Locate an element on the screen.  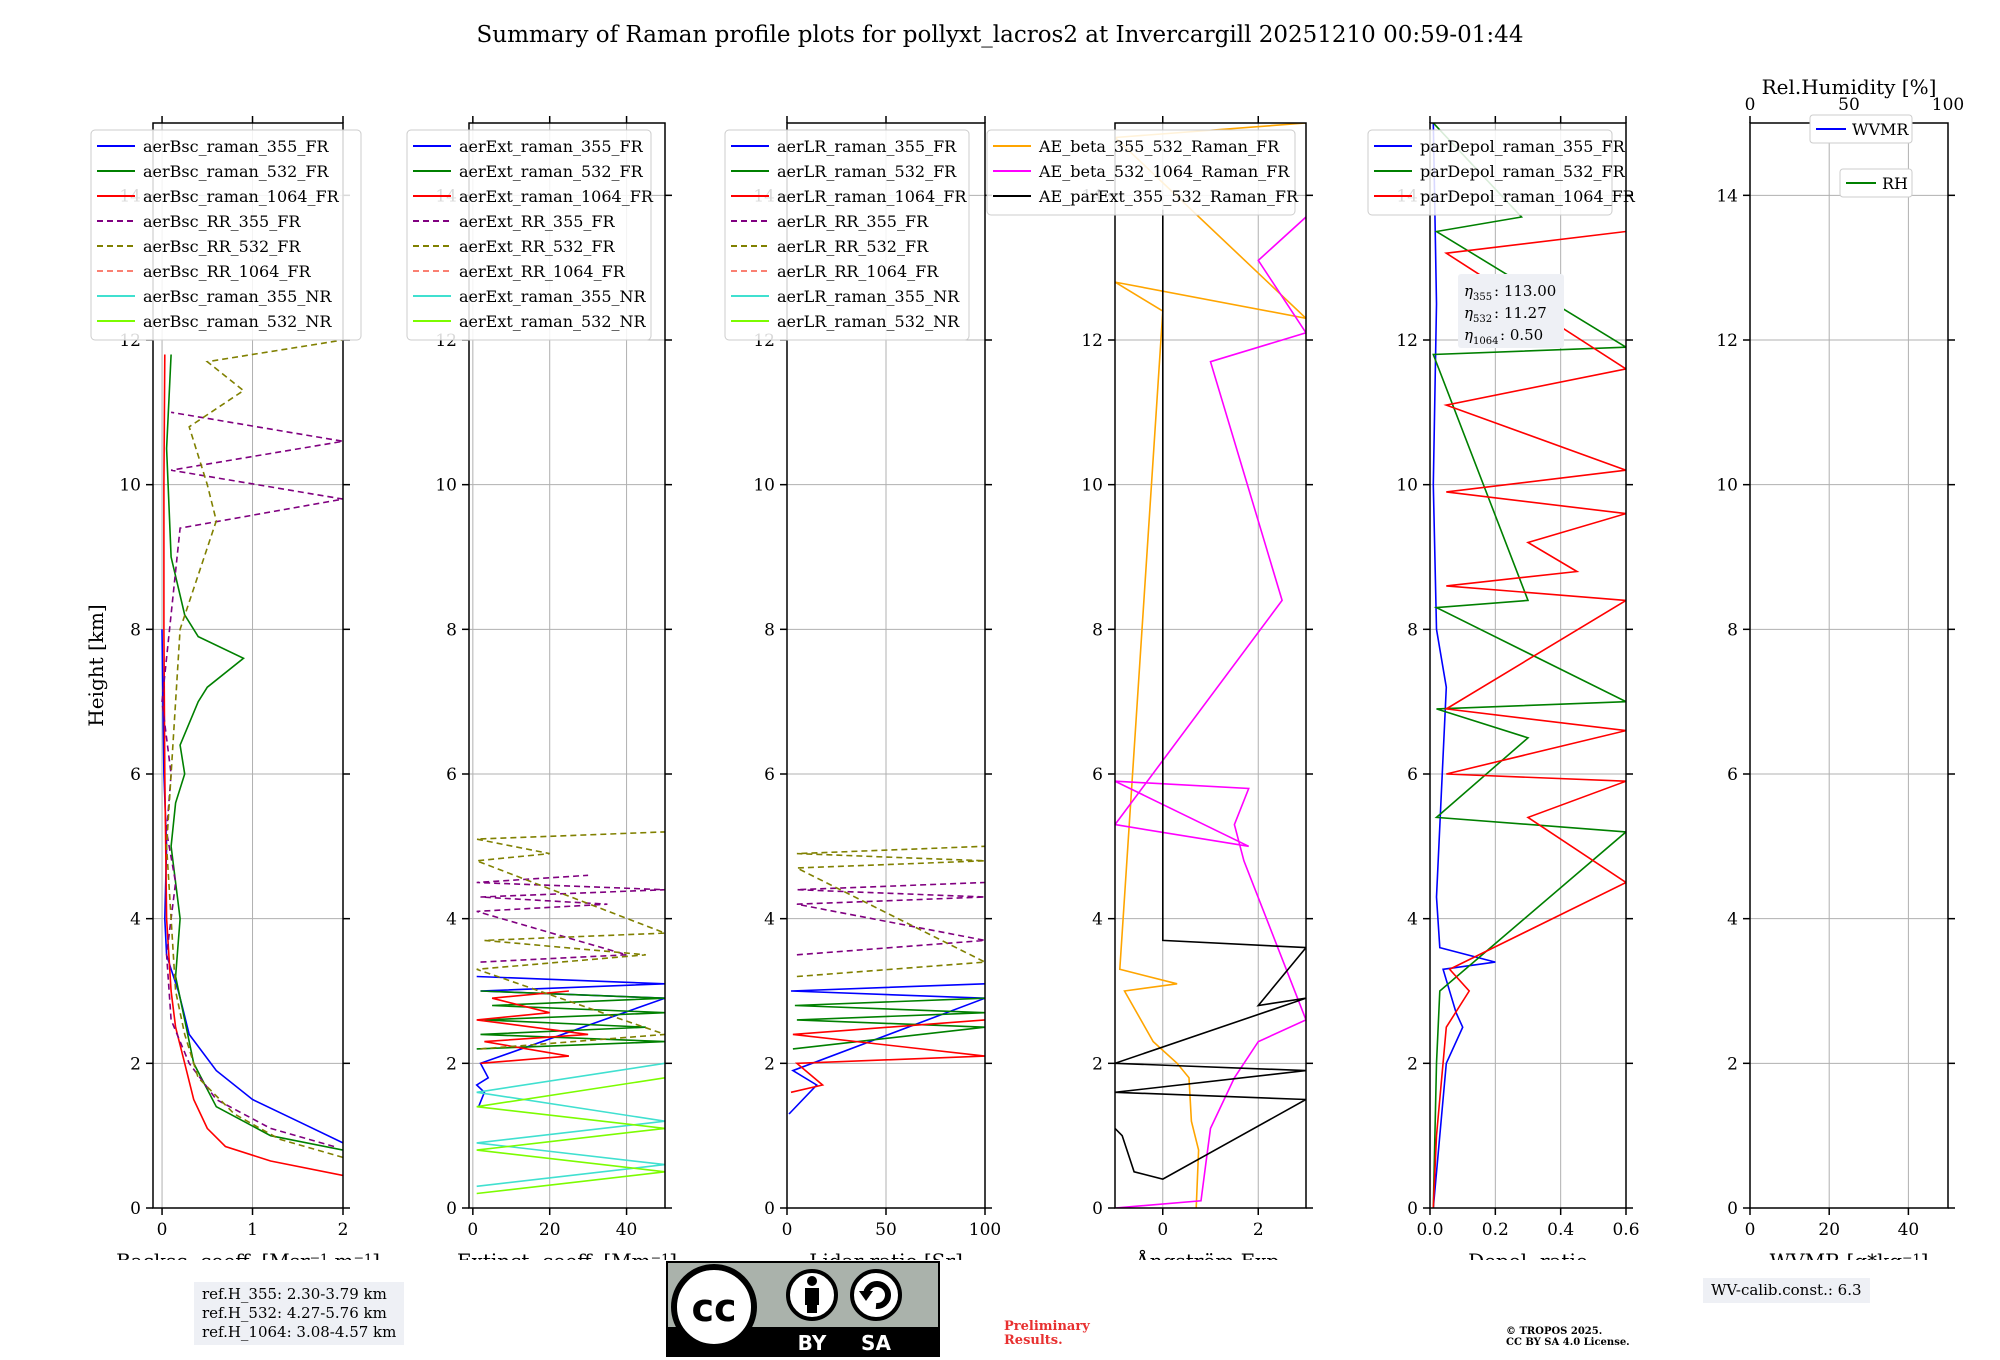
legend-label: aerExt_RR_1064_FR is located at coordinates (542, 271).